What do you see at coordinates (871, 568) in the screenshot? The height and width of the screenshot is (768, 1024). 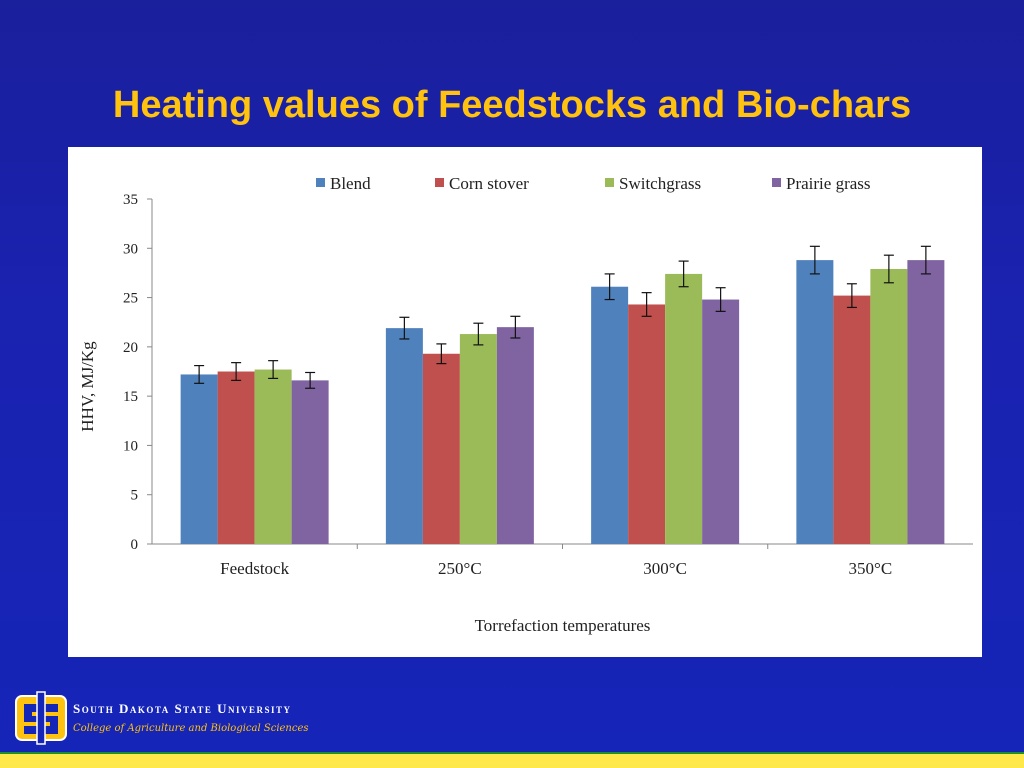 I see `x-tick-label: 350°C` at bounding box center [871, 568].